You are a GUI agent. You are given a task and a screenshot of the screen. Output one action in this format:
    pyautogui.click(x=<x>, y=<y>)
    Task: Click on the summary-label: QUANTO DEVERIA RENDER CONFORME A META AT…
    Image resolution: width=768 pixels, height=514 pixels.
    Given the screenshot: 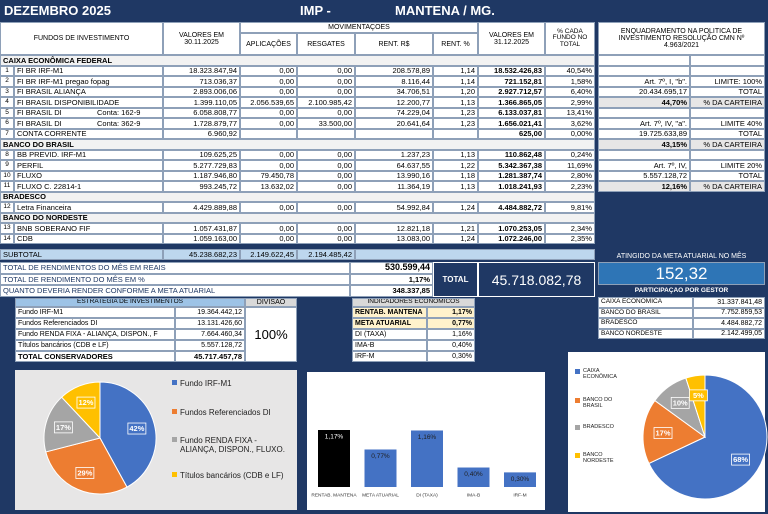 What is the action you would take?
    pyautogui.click(x=175, y=291)
    